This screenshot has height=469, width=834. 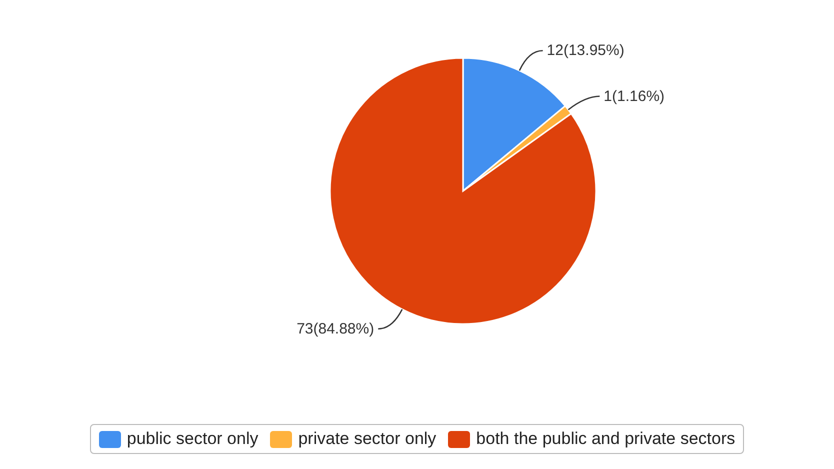 What do you see at coordinates (606, 439) in the screenshot?
I see `legend-label: both the public and private sectors` at bounding box center [606, 439].